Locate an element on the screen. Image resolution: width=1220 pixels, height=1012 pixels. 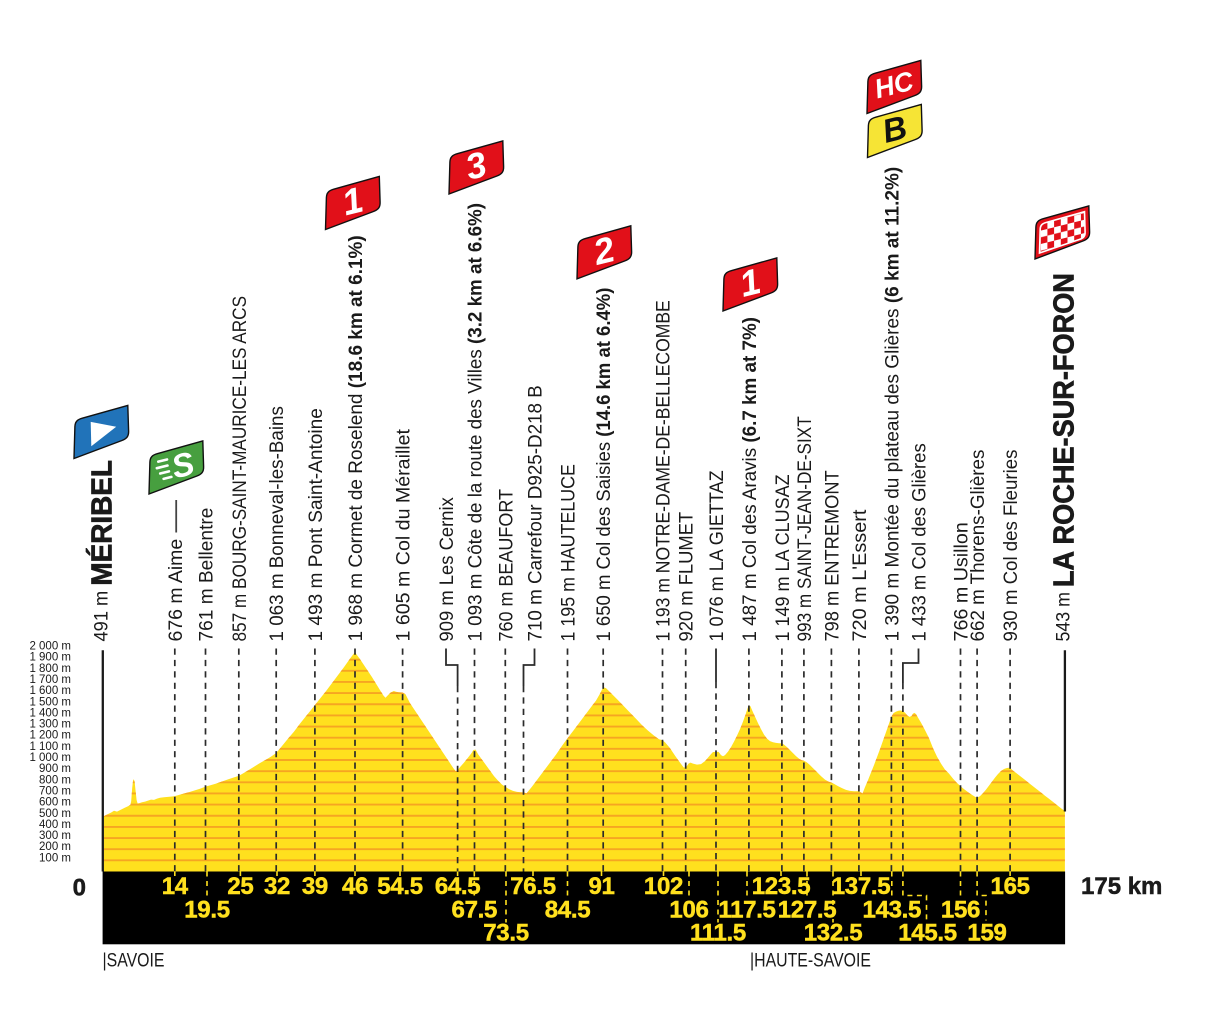
svg-text: 1 300 m is located at coordinates (50, 725).